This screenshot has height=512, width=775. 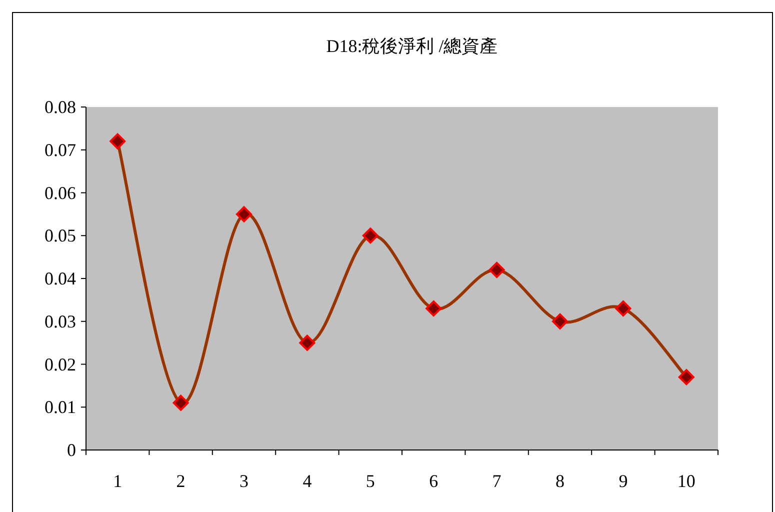 I want to click on y-tick-label: 0.01, so click(x=60, y=407).